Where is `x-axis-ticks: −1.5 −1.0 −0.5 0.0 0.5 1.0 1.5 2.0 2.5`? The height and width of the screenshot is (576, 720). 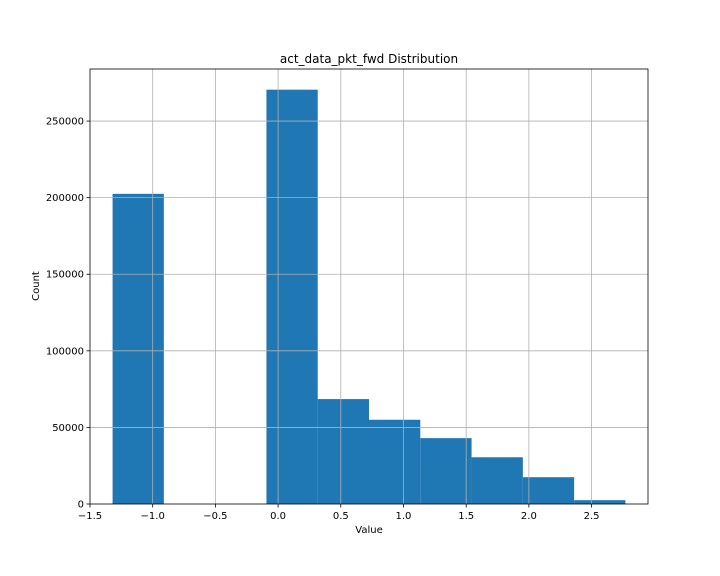
x-axis-ticks: −1.5 −1.0 −0.5 0.0 0.5 1.0 1.5 2.0 2.5 is located at coordinates (339, 513).